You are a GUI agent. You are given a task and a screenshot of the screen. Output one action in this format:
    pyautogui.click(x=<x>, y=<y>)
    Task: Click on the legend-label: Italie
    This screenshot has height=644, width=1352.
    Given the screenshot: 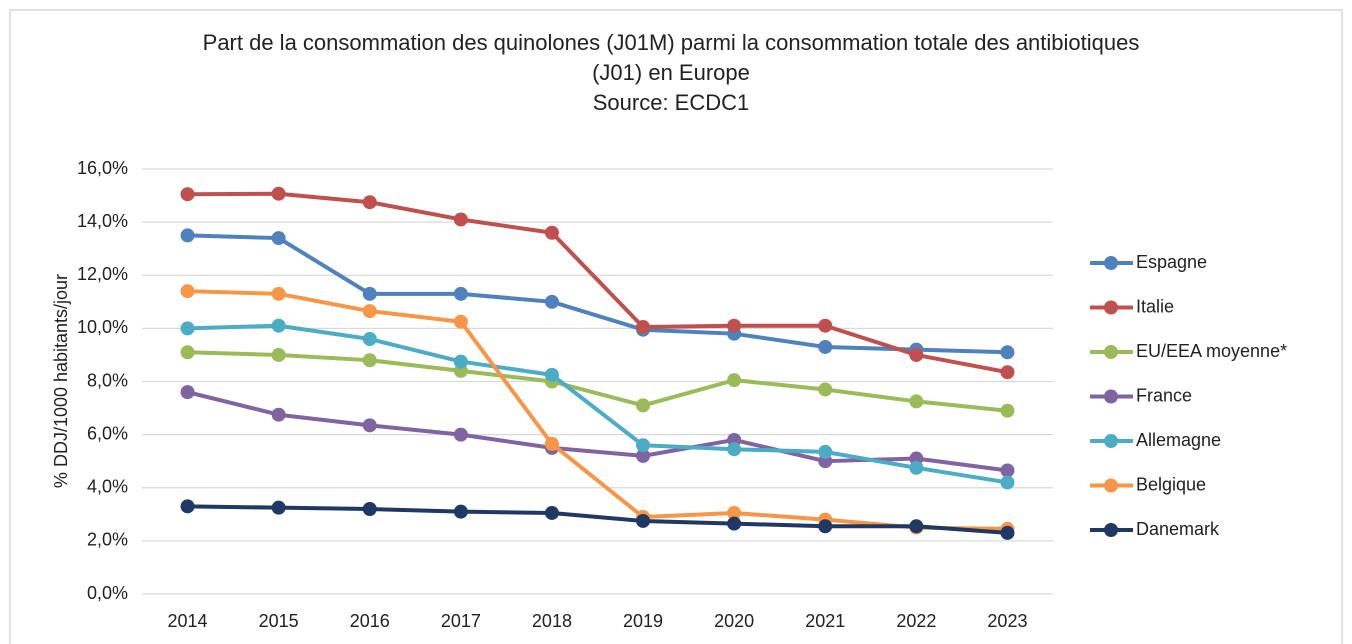 What is the action you would take?
    pyautogui.click(x=1155, y=306)
    